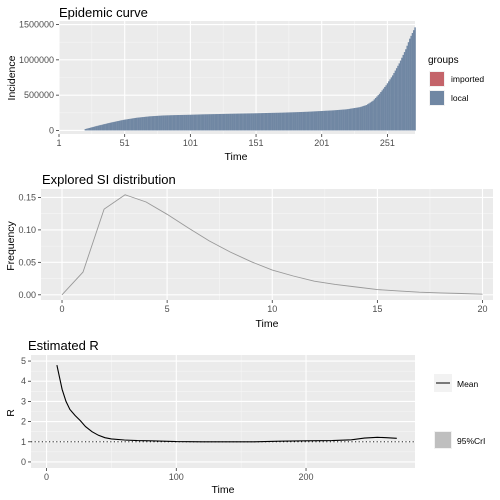 The width and height of the screenshot is (500, 500). I want to click on y-tick-label: 0.00, so click(27, 295).